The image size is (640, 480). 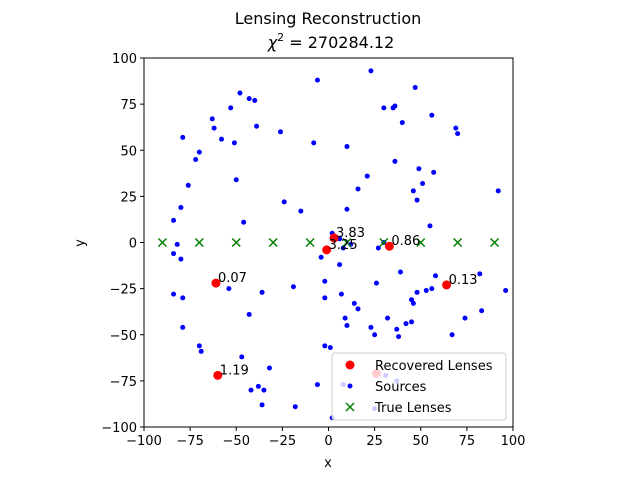 I want to click on x-tick-label: 0, so click(x=328, y=441).